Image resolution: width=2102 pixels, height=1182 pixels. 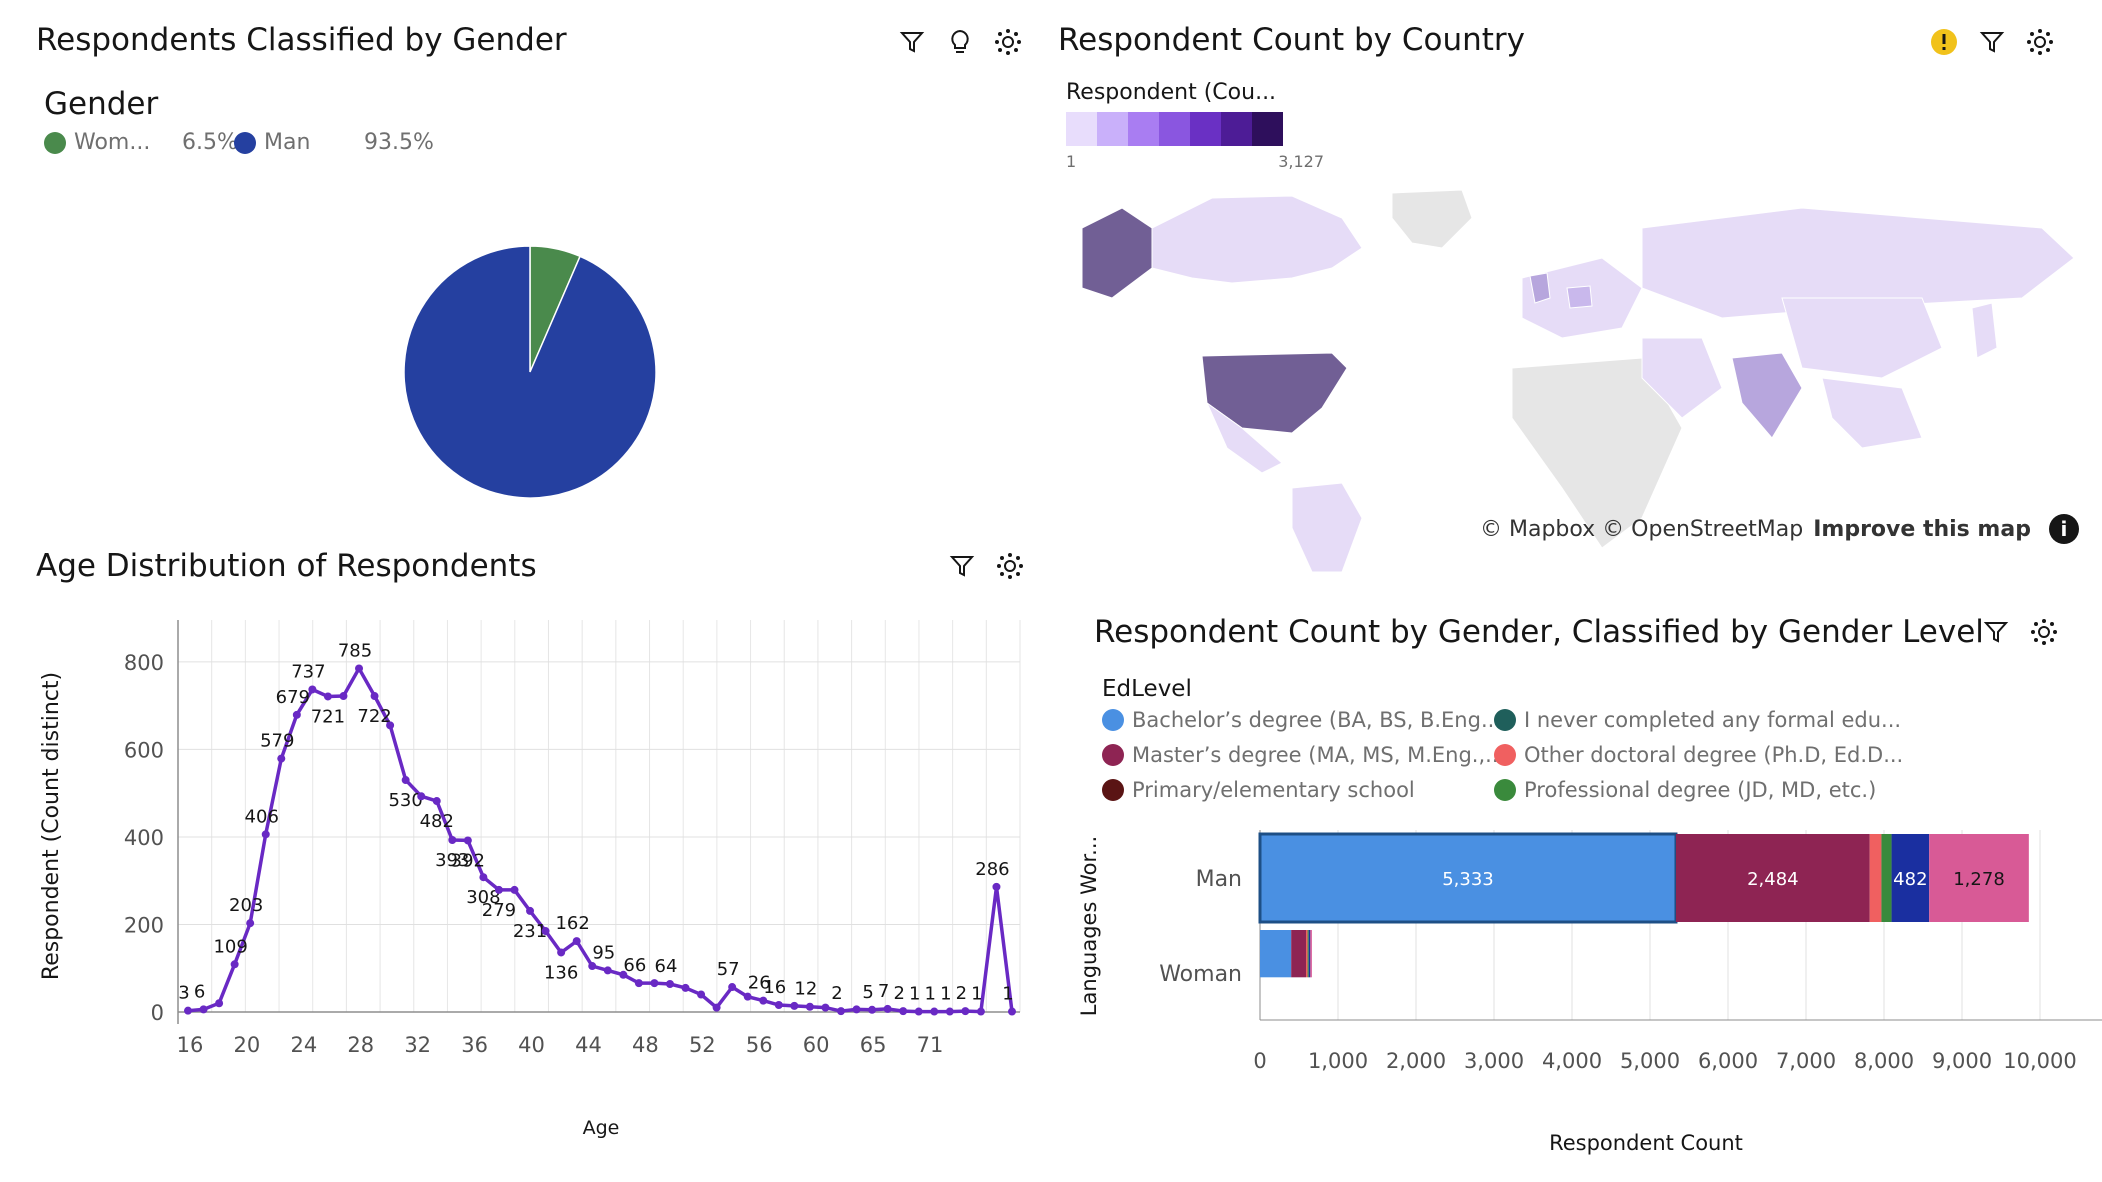 I want to click on data-label: 12, so click(x=805, y=989).